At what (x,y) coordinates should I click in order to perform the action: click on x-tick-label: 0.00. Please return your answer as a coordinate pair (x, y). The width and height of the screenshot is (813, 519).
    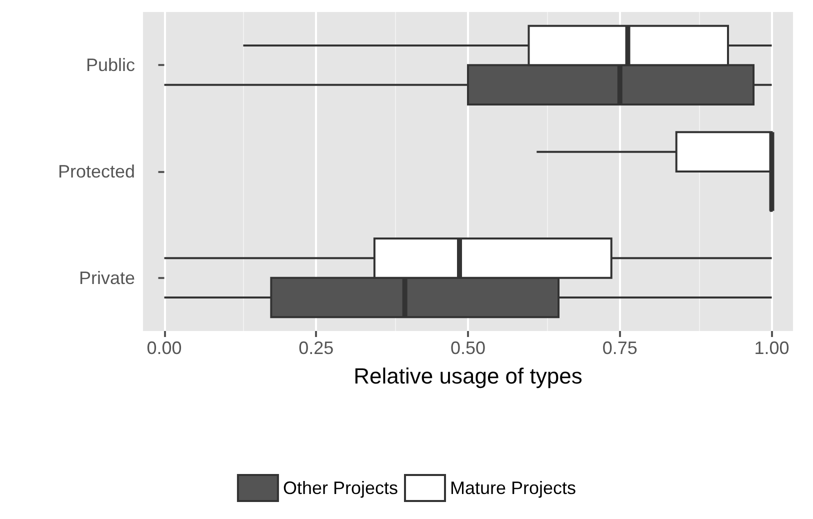
    Looking at the image, I should click on (164, 348).